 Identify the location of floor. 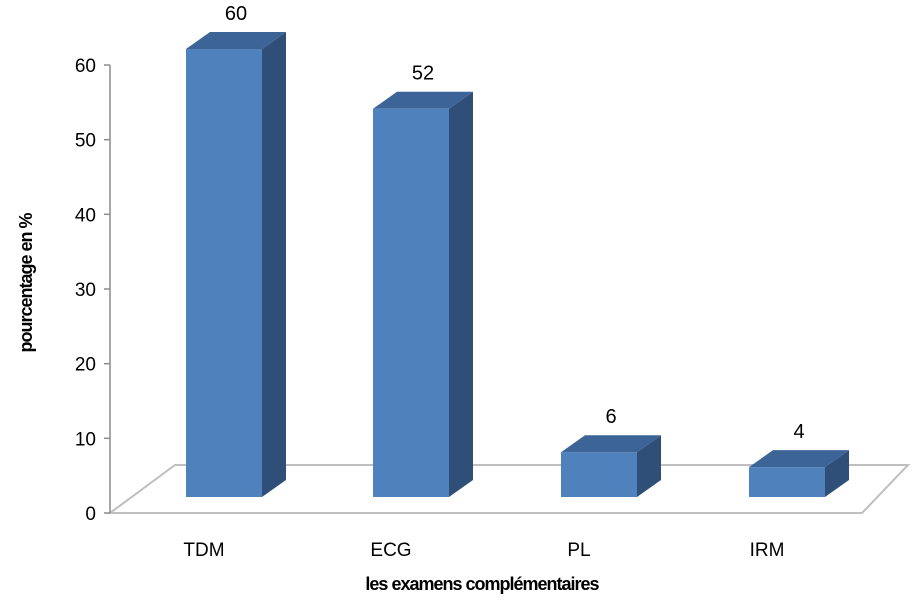
(508, 489).